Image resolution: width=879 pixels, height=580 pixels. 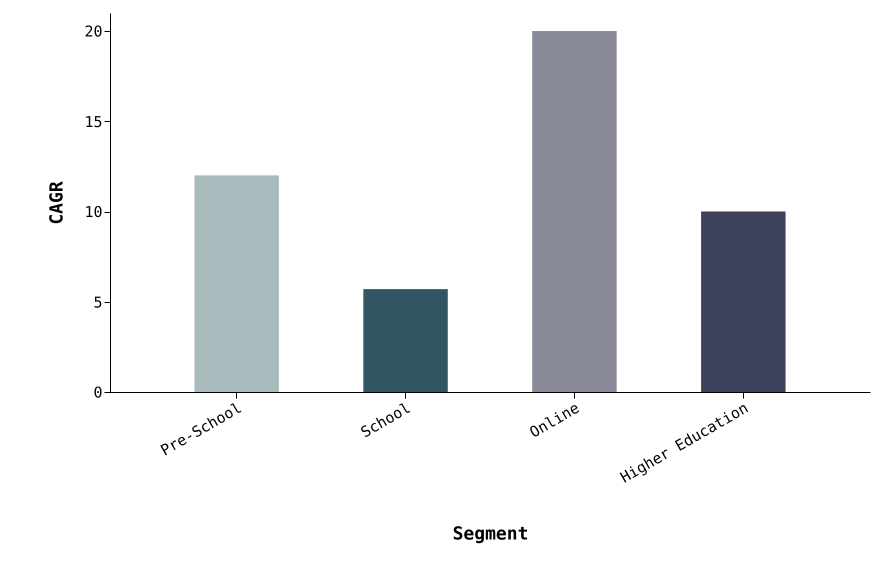 I want to click on y-tick-label: 0, so click(x=97, y=393).